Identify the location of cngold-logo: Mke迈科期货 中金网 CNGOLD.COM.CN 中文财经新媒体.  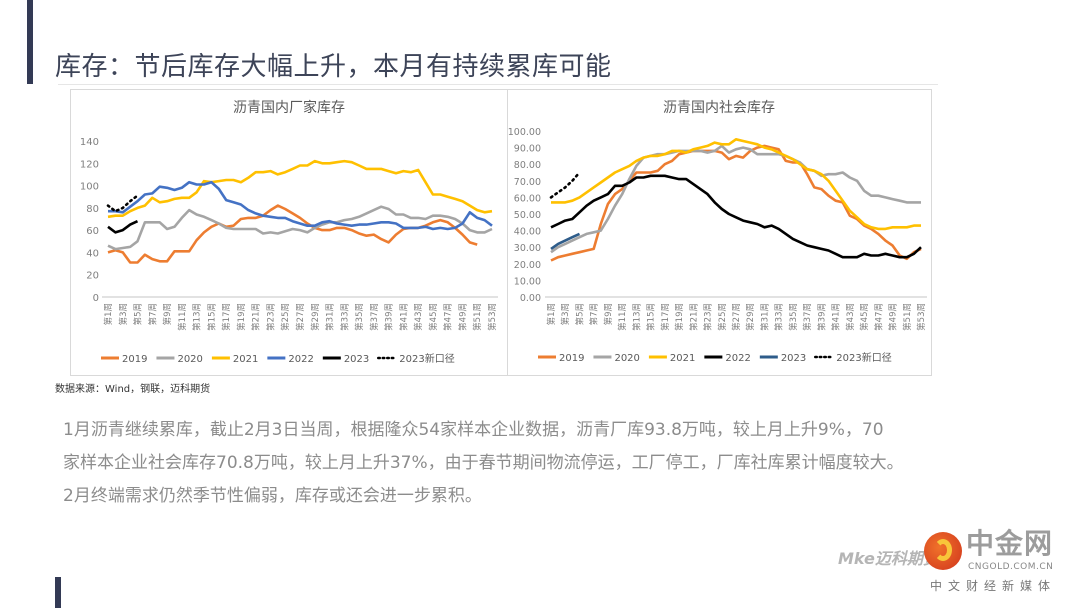
(959, 568).